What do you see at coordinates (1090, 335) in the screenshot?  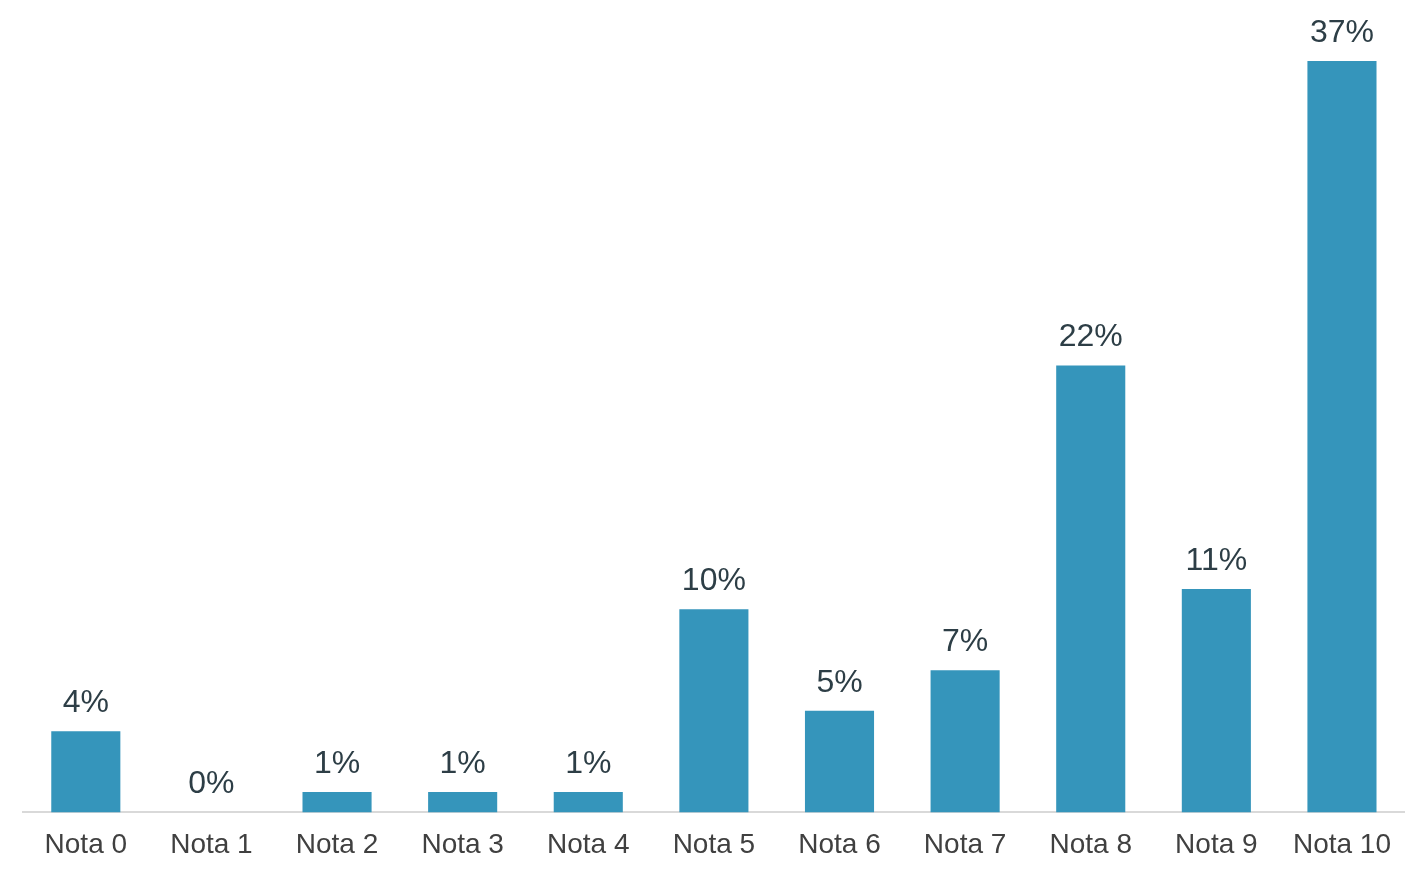 I see `data-label: 22%` at bounding box center [1090, 335].